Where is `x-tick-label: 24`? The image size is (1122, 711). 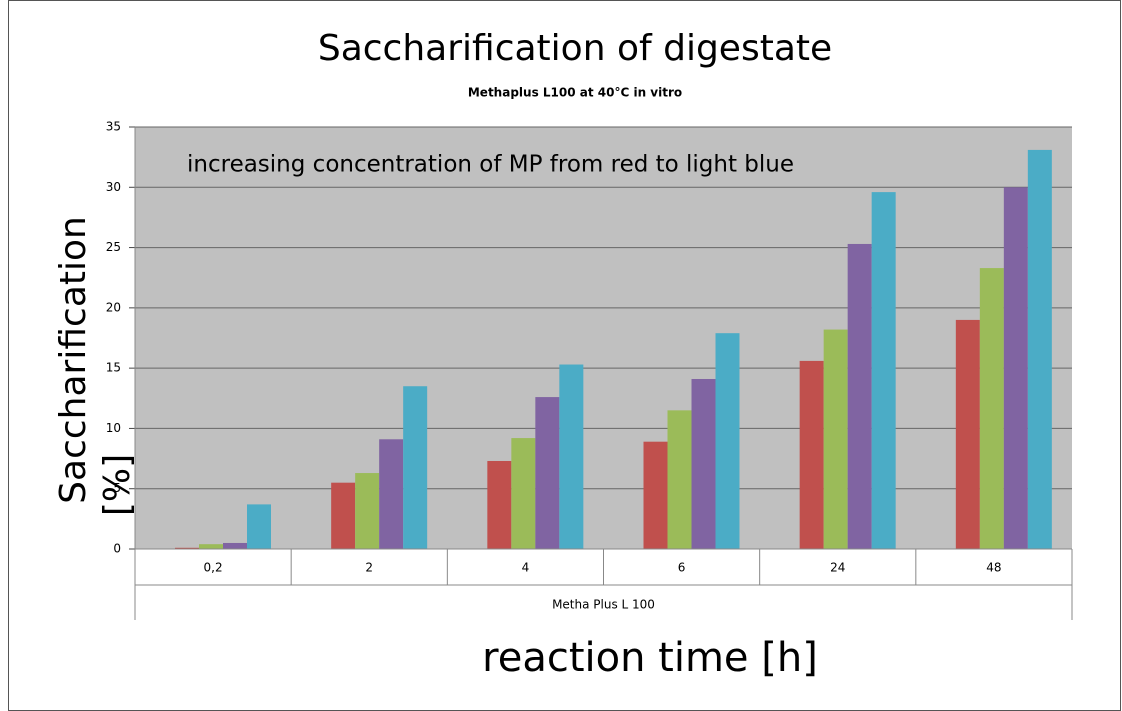
x-tick-label: 24 is located at coordinates (837, 568).